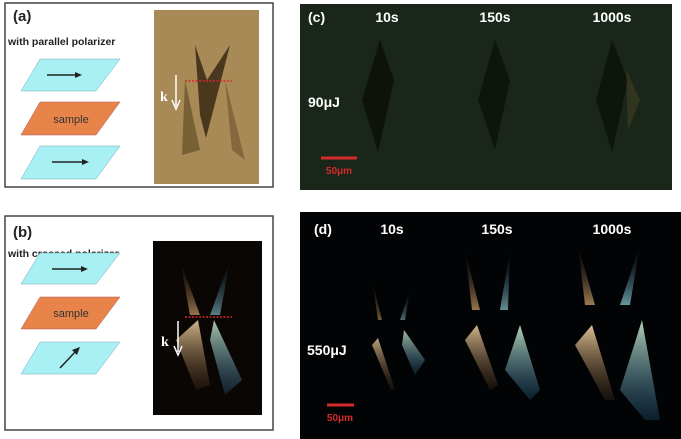 The height and width of the screenshot is (439, 681). I want to click on polarizer-arrow-diagonal-icon, so click(68, 359).